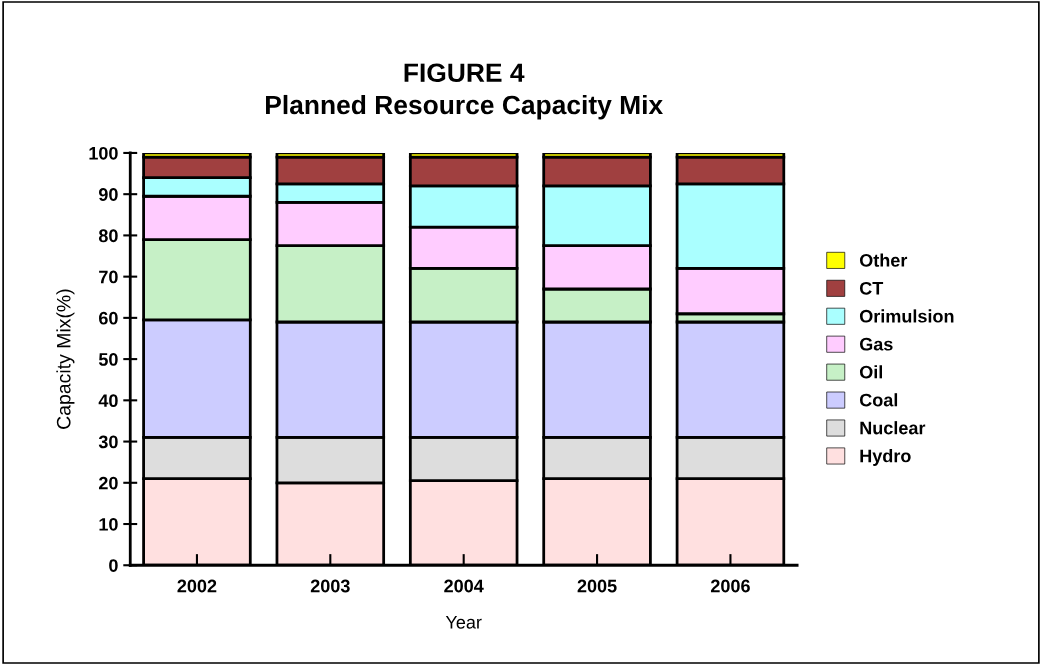  Describe the element at coordinates (885, 457) in the screenshot. I see `legend-label: Hydro` at that location.